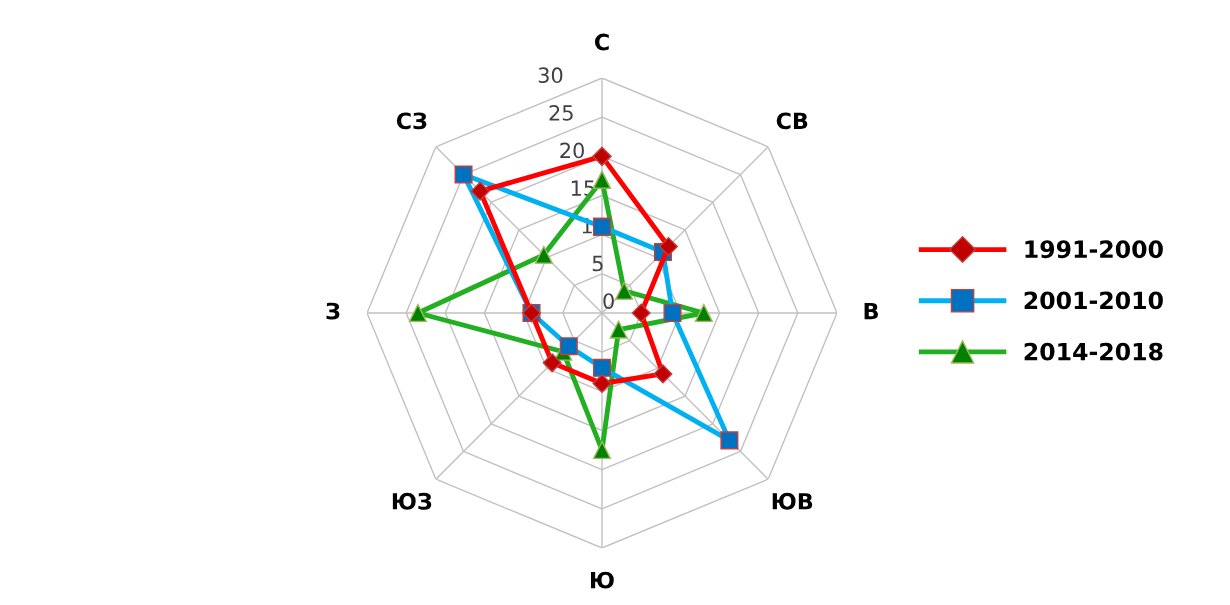 This screenshot has width=1230, height=605. Describe the element at coordinates (412, 501) in the screenshot. I see `spoke-label: ЮЗ` at that location.